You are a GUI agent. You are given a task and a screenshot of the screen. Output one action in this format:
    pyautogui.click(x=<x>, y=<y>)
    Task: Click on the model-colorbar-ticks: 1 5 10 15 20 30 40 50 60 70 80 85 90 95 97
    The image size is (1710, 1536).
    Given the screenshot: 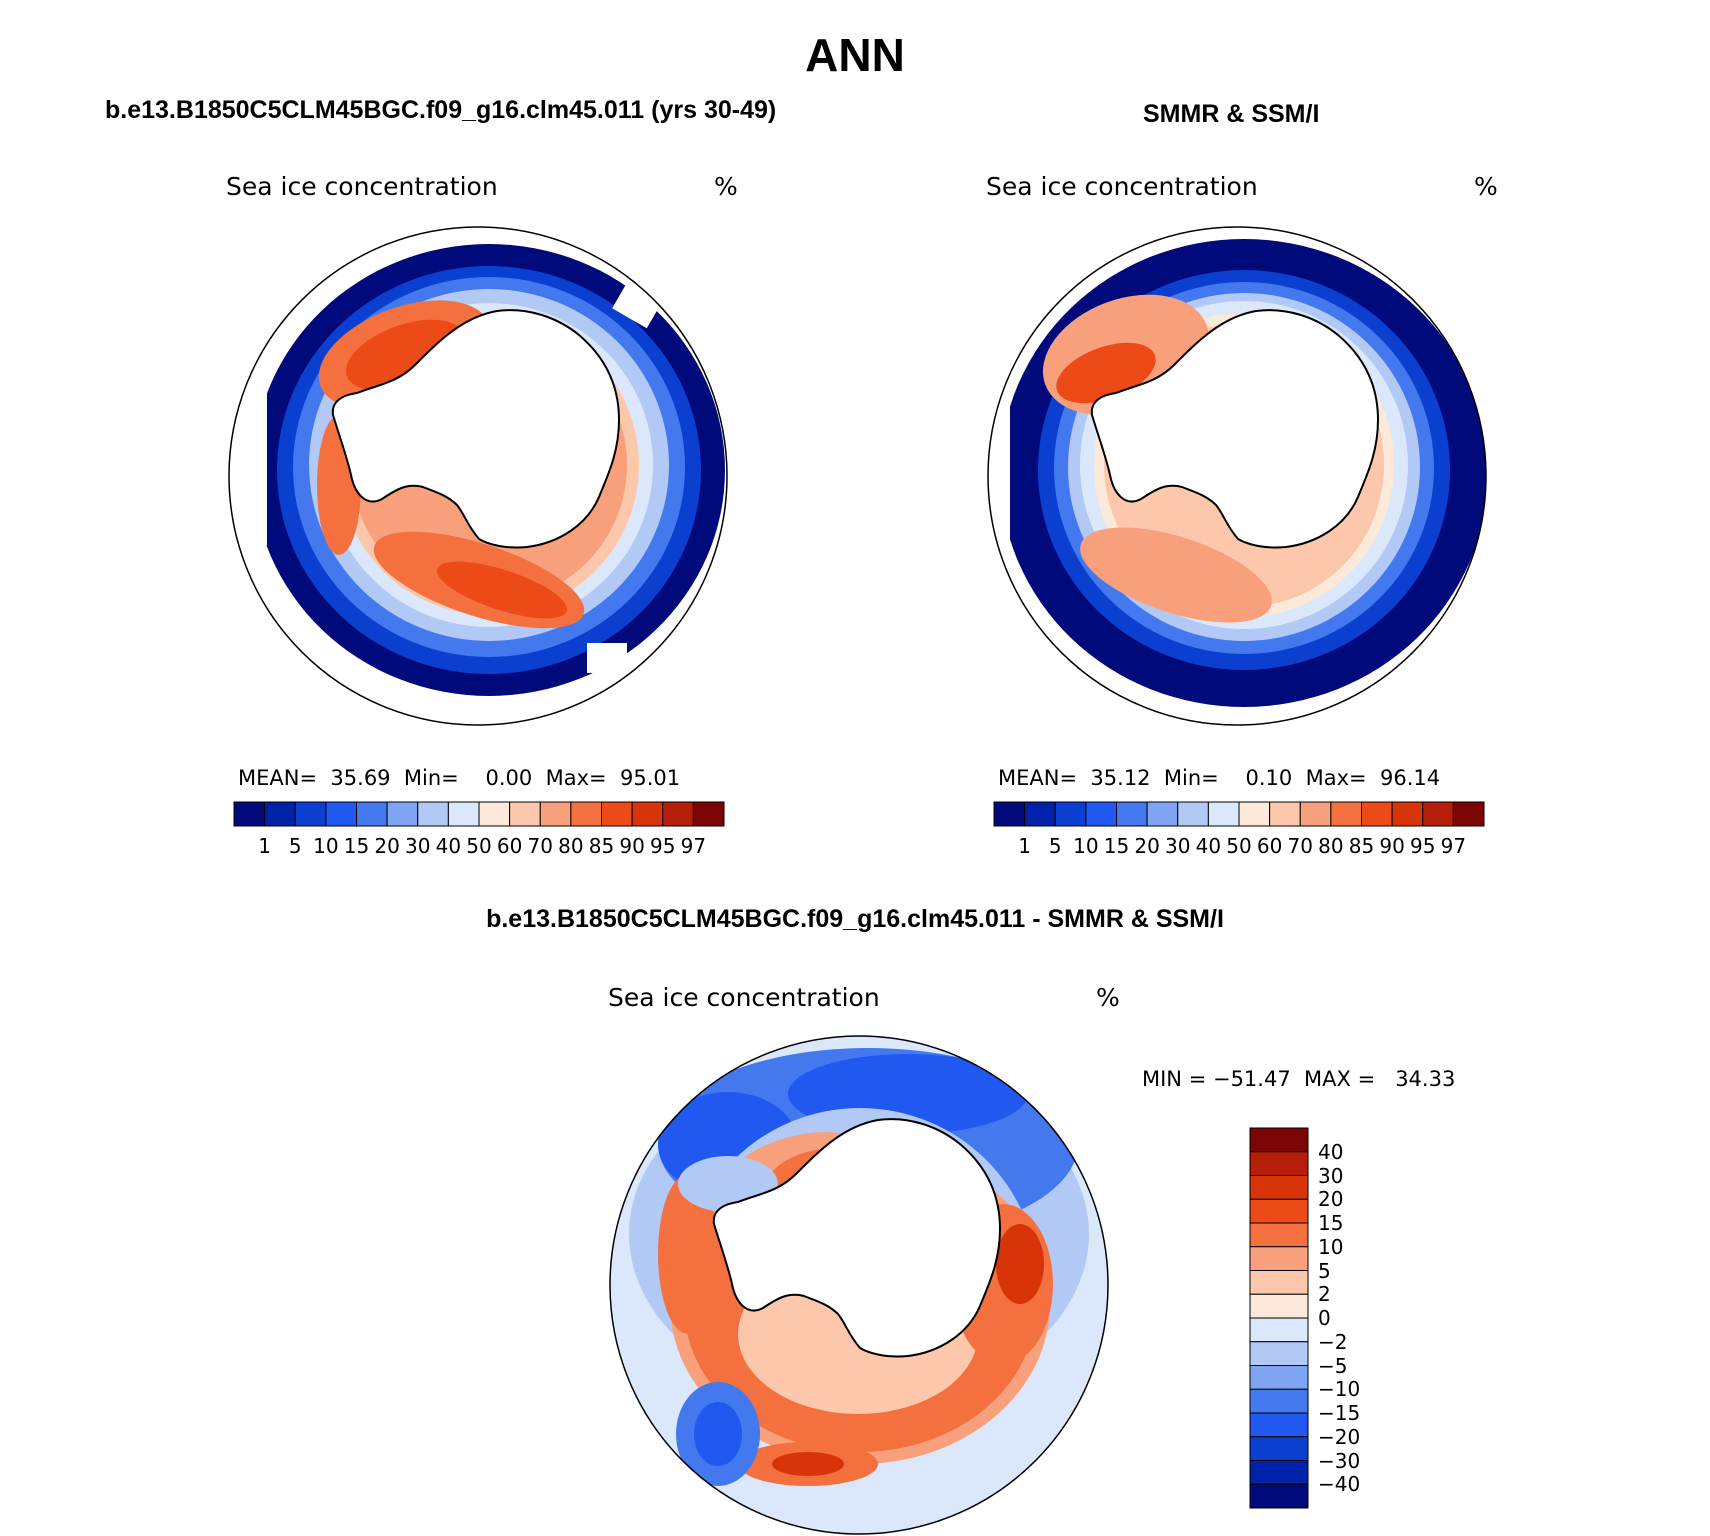 What is the action you would take?
    pyautogui.click(x=479, y=847)
    